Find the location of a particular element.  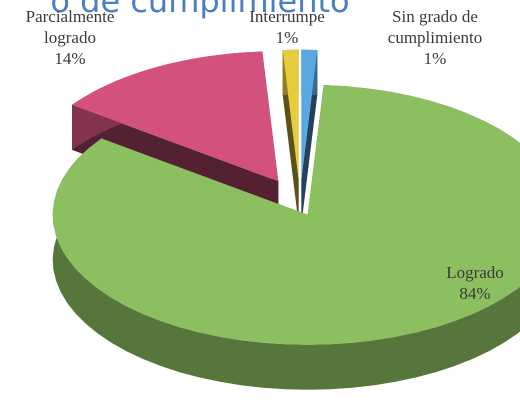

data-label-value: 14% is located at coordinates (70, 58).